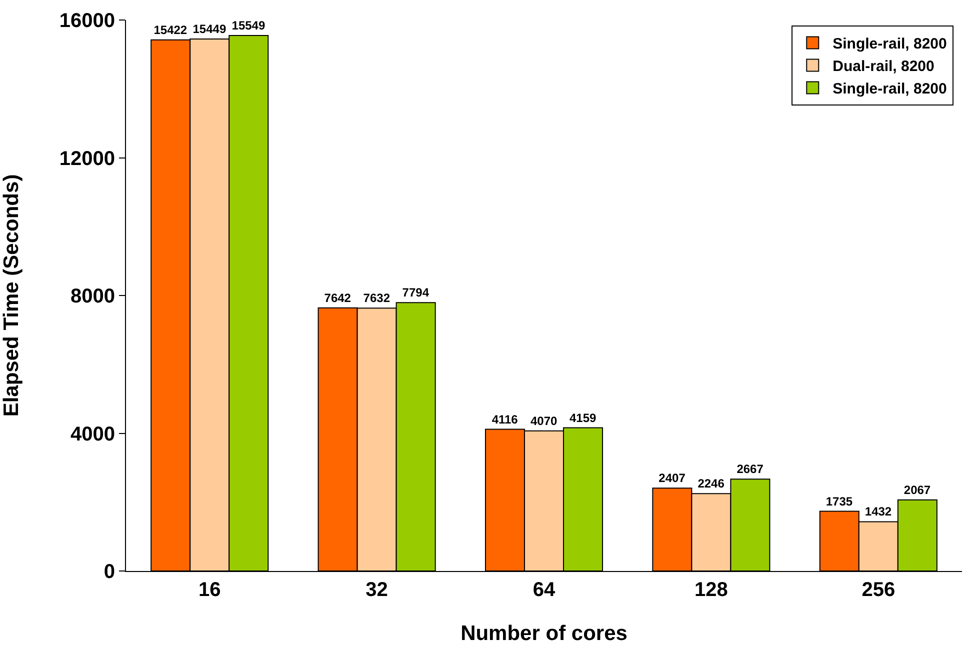  What do you see at coordinates (672, 478) in the screenshot?
I see `data-label: 2407` at bounding box center [672, 478].